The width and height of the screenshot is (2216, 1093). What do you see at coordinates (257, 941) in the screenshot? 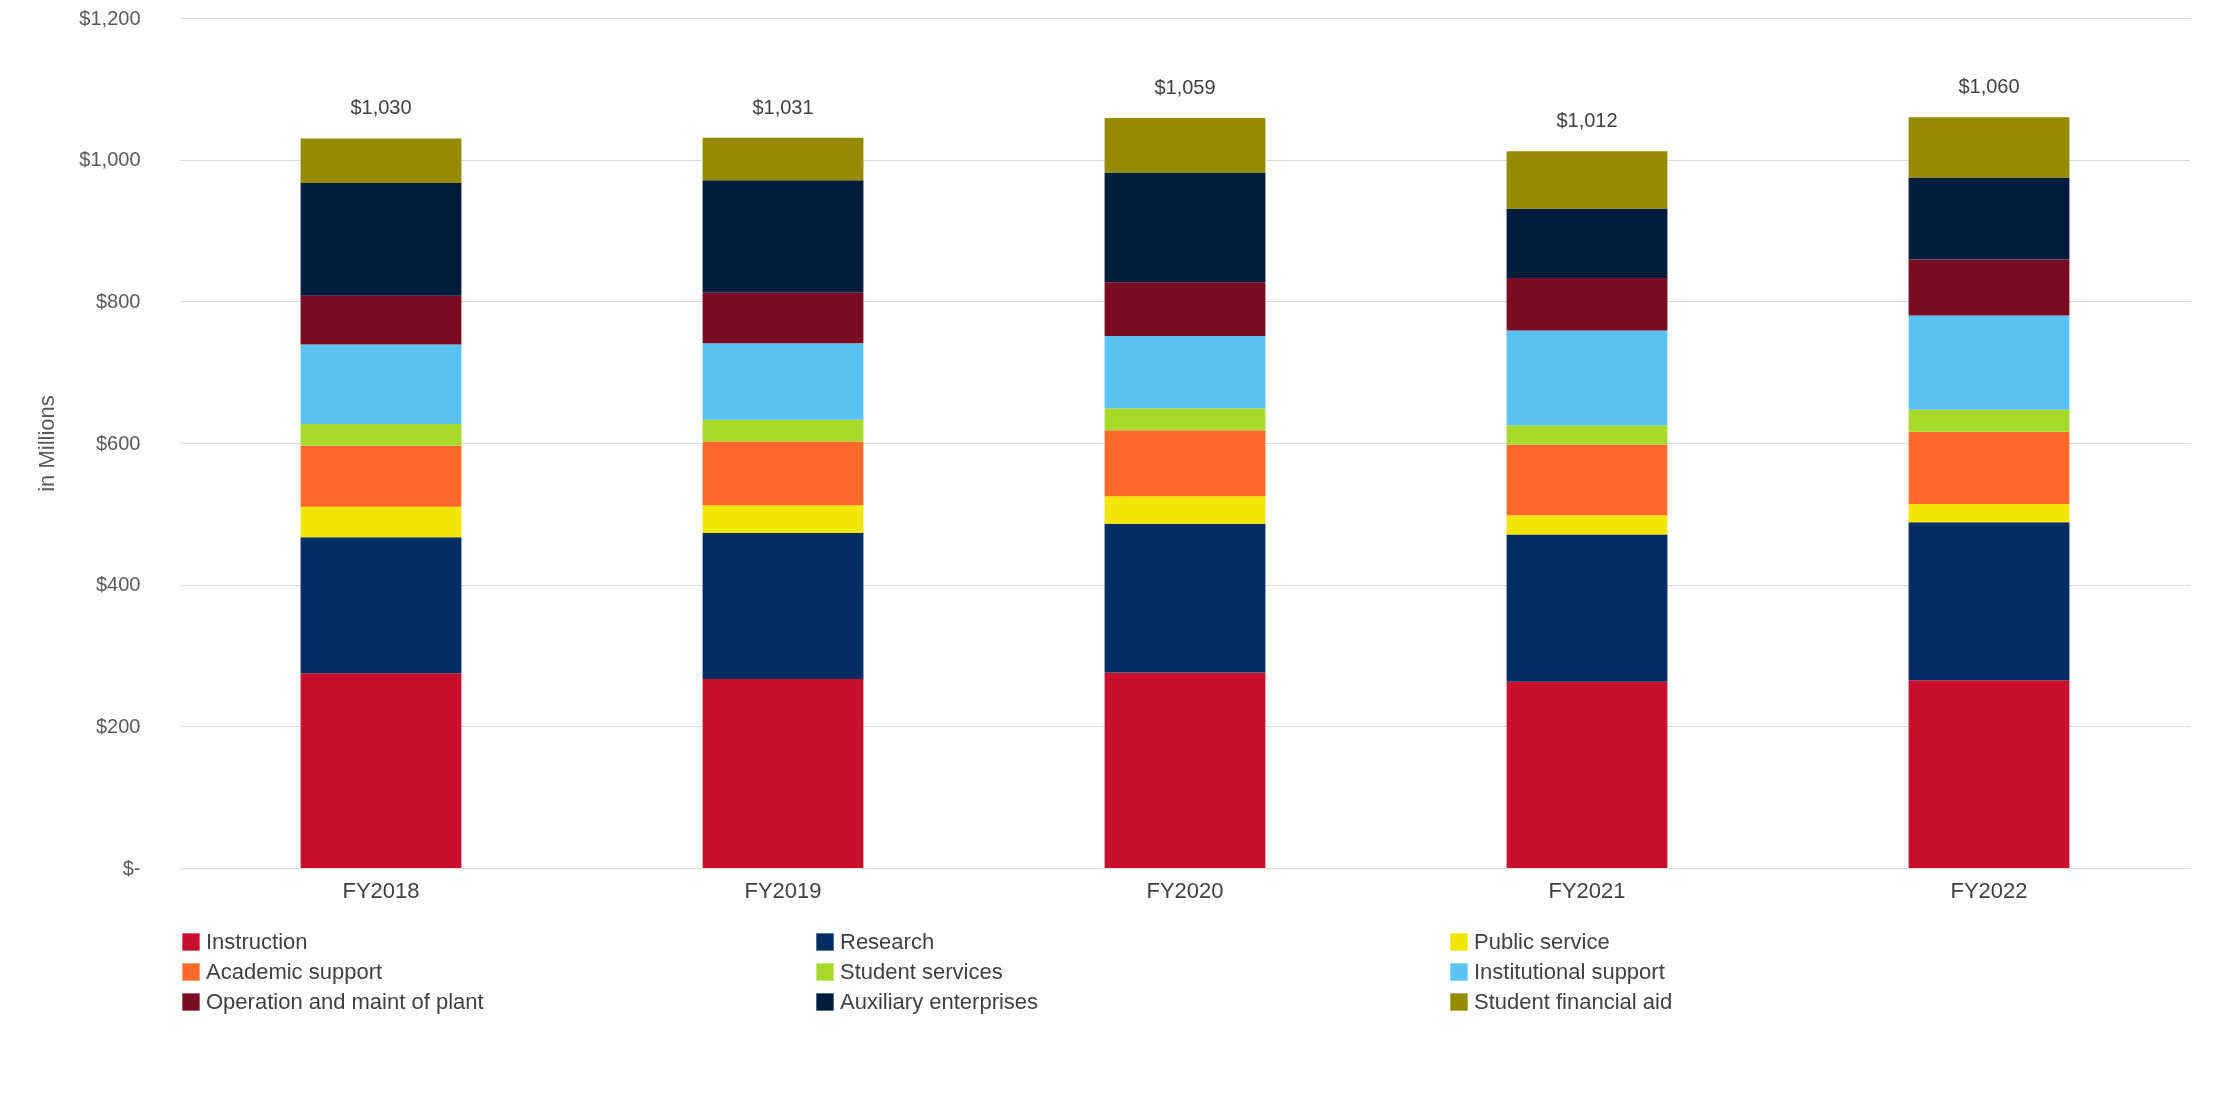
I see `legend-label: Instruction` at bounding box center [257, 941].